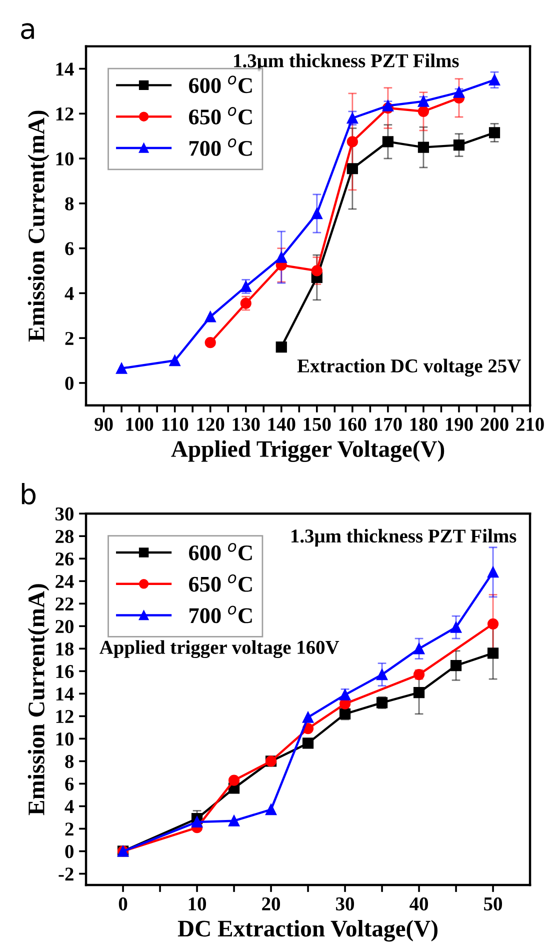 The height and width of the screenshot is (945, 555). I want to click on x-tick-label: 190, so click(459, 424).